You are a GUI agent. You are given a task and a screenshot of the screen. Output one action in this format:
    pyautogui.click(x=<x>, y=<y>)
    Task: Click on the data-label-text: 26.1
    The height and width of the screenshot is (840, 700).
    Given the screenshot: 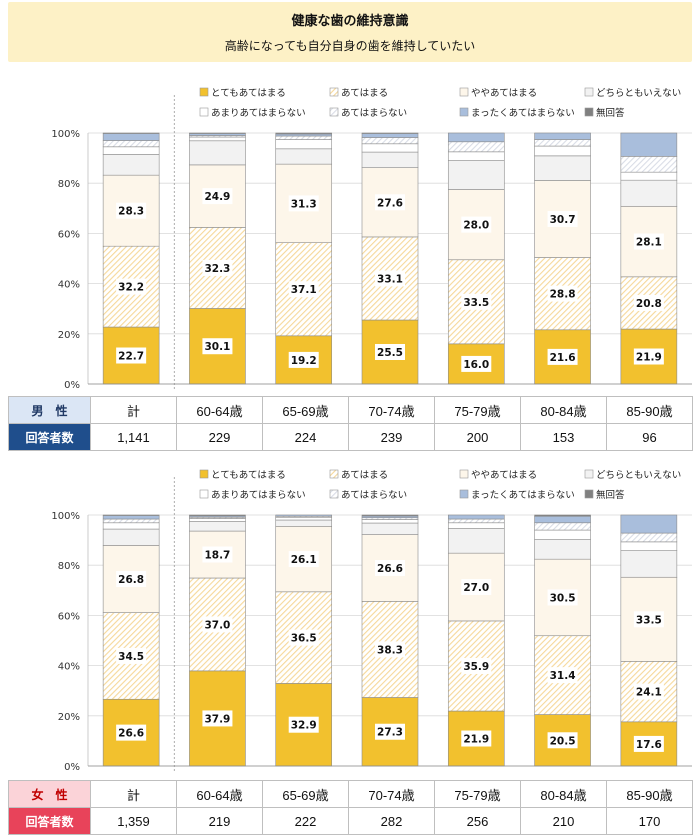 What is the action you would take?
    pyautogui.click(x=304, y=560)
    